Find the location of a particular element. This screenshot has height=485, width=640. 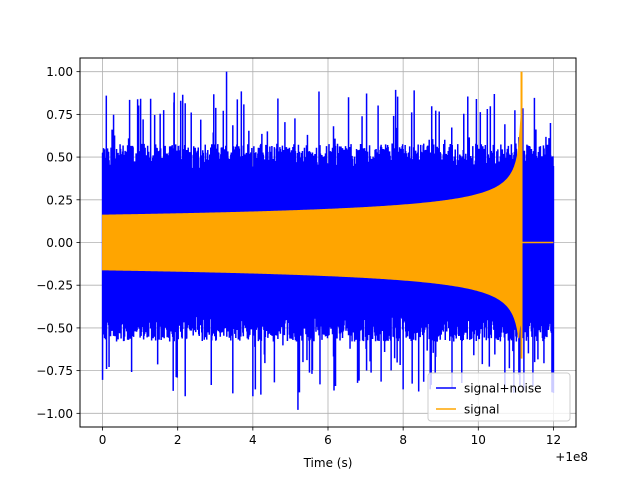

x-offset-label: +1e8 is located at coordinates (571, 457).